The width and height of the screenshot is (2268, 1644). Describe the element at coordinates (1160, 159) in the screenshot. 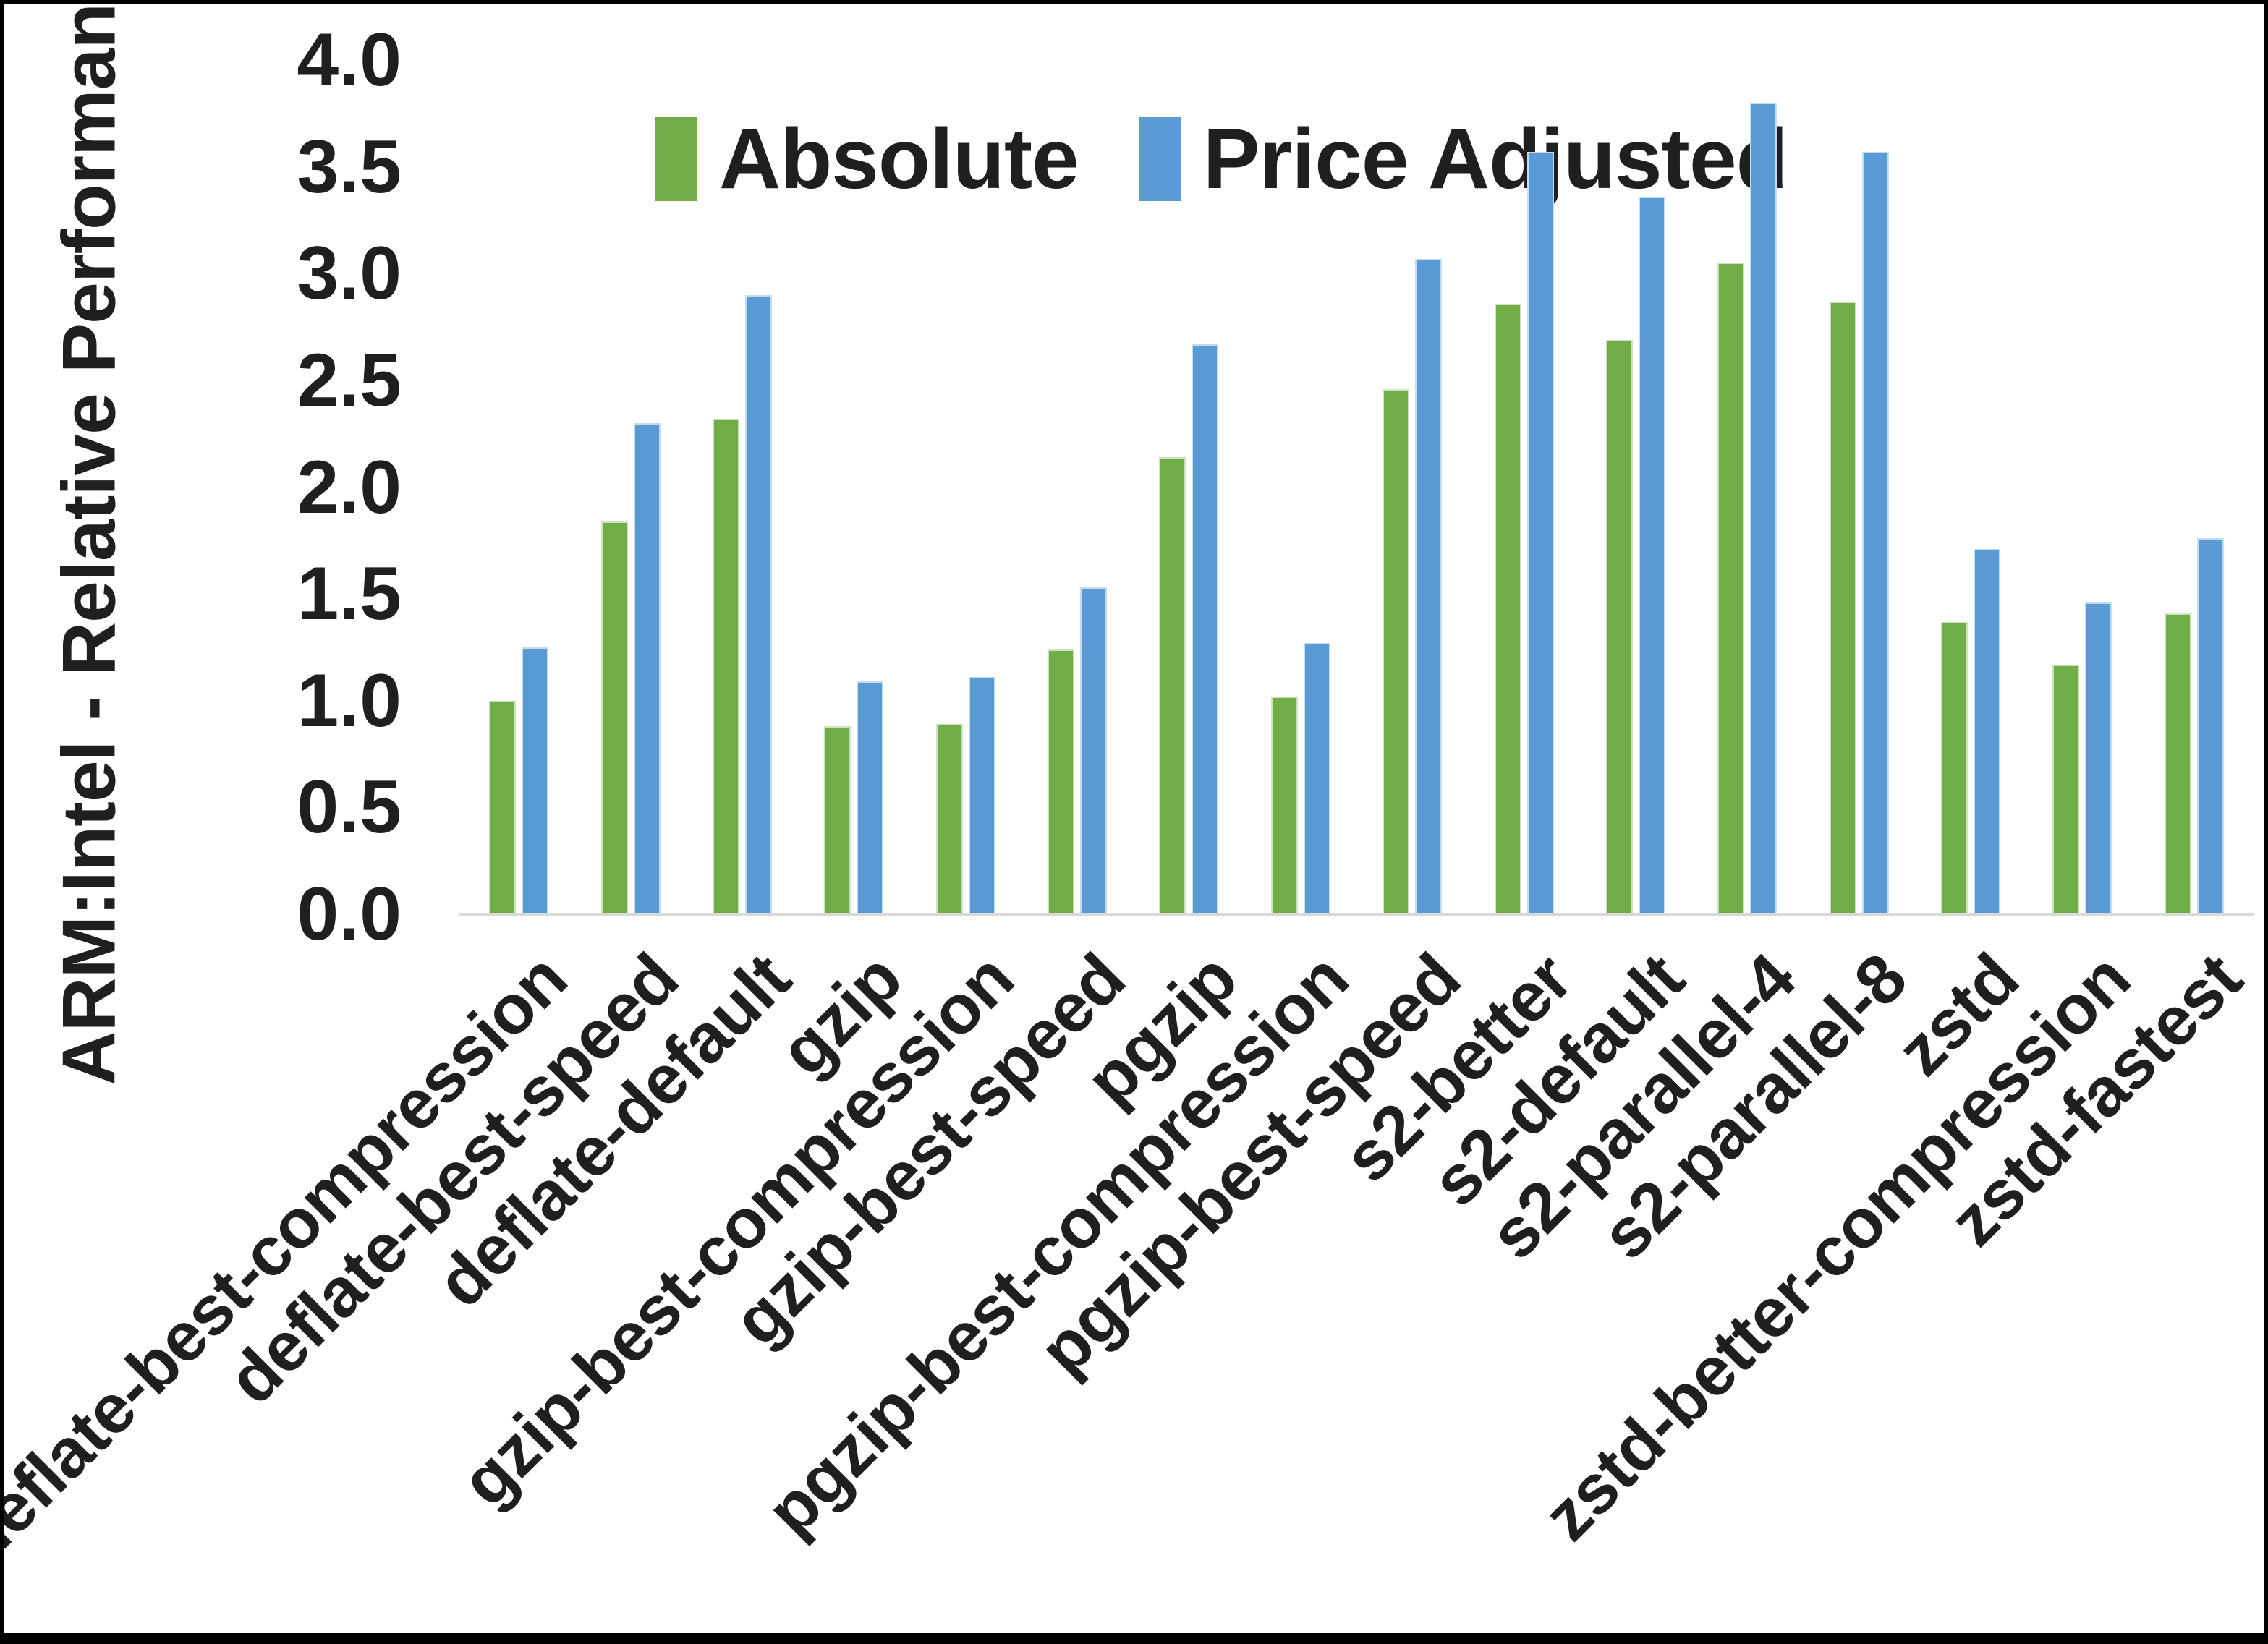

I see `legend-swatch-price-adjusted` at that location.